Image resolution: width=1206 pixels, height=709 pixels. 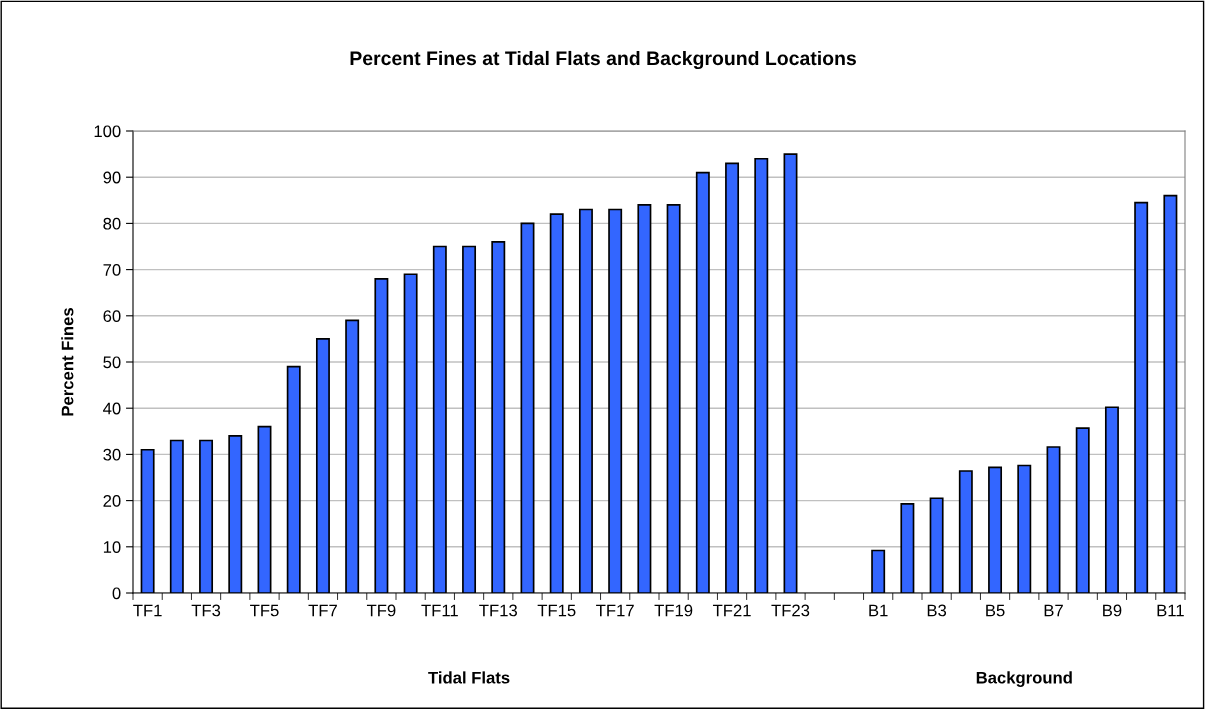 What do you see at coordinates (995, 610) in the screenshot?
I see `x-tick-label: B5` at bounding box center [995, 610].